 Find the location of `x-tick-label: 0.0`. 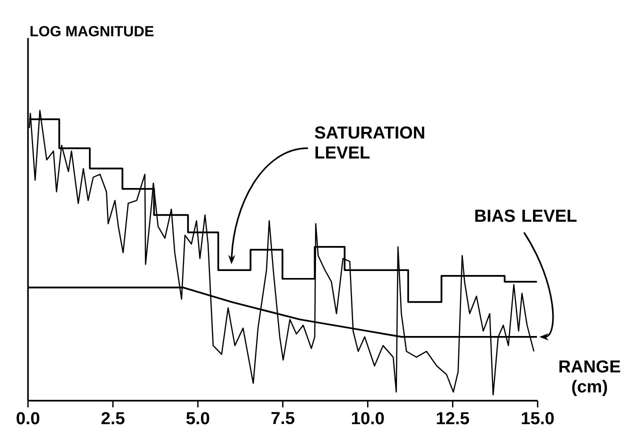

x-tick-label: 0.0 is located at coordinates (28, 418).